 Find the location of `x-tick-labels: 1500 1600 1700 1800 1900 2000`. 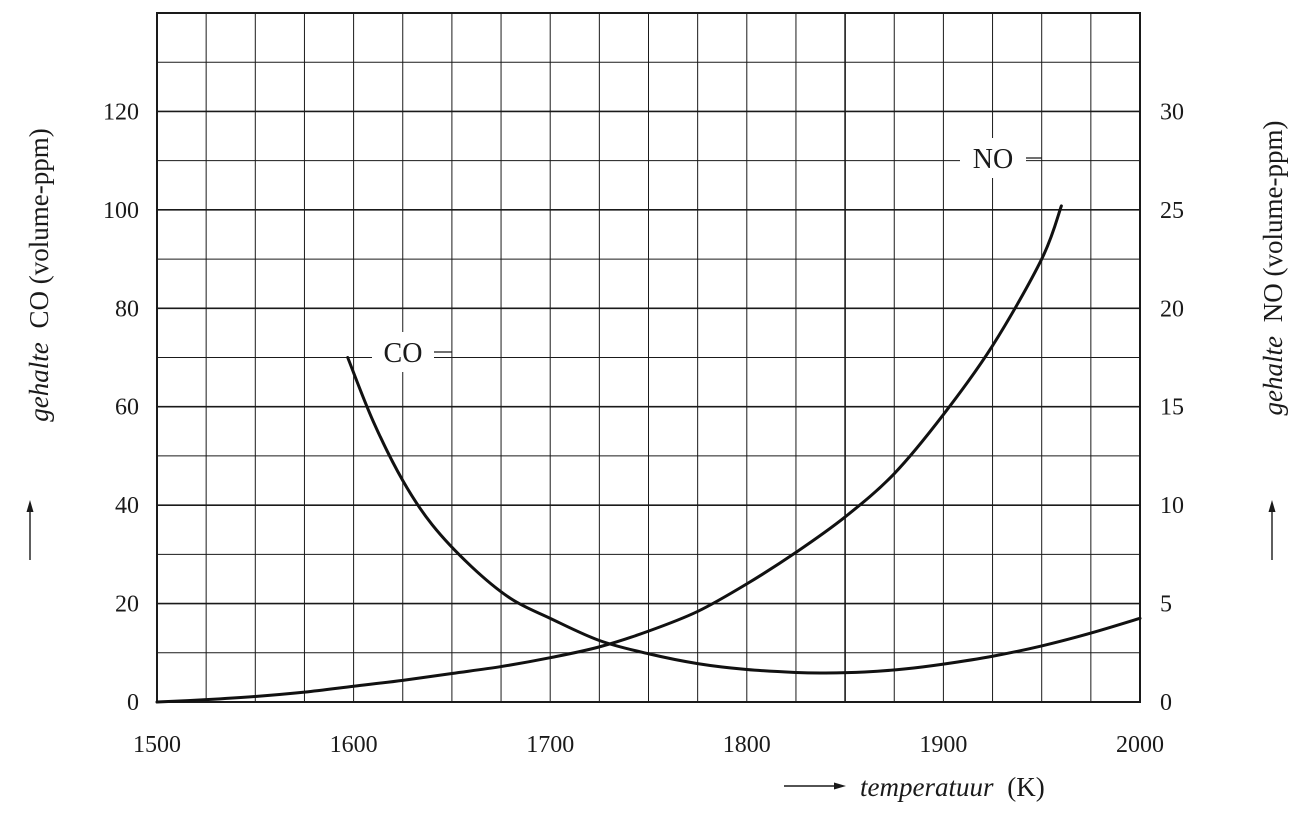

x-tick-labels: 1500 1600 1700 1800 1900 2000 is located at coordinates (648, 745).